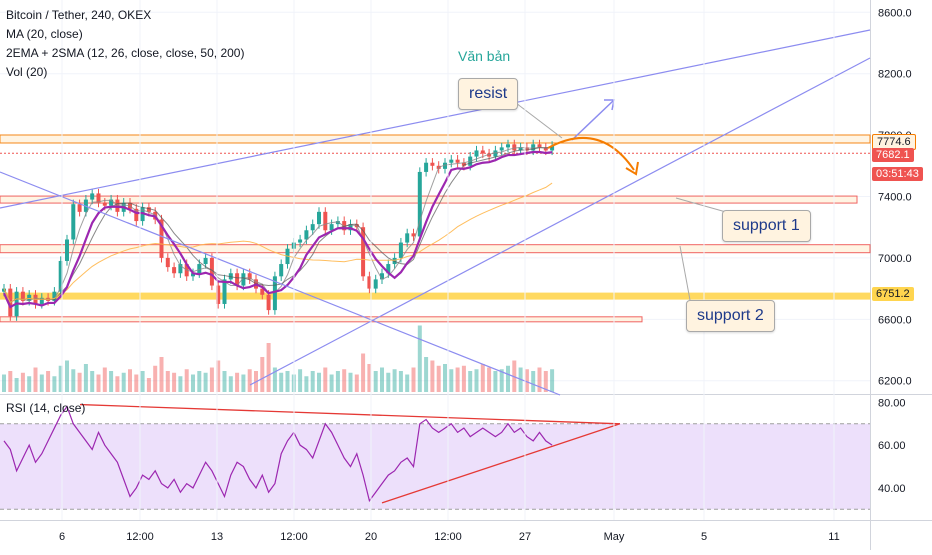  I want to click on annotation-resist: resist, so click(488, 94).